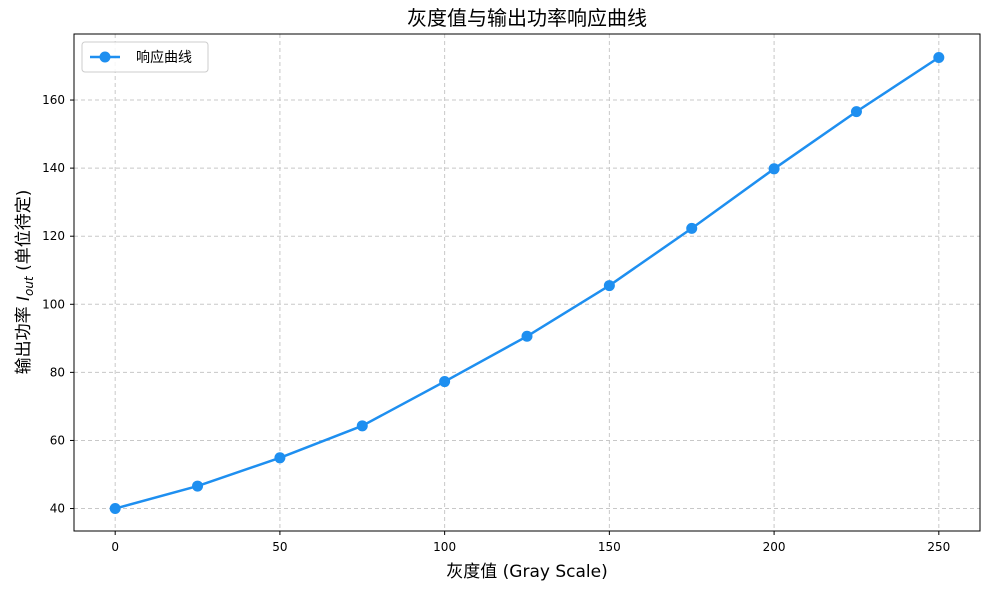 The height and width of the screenshot is (590, 989). What do you see at coordinates (57, 509) in the screenshot?
I see `y-tick-label: 40` at bounding box center [57, 509].